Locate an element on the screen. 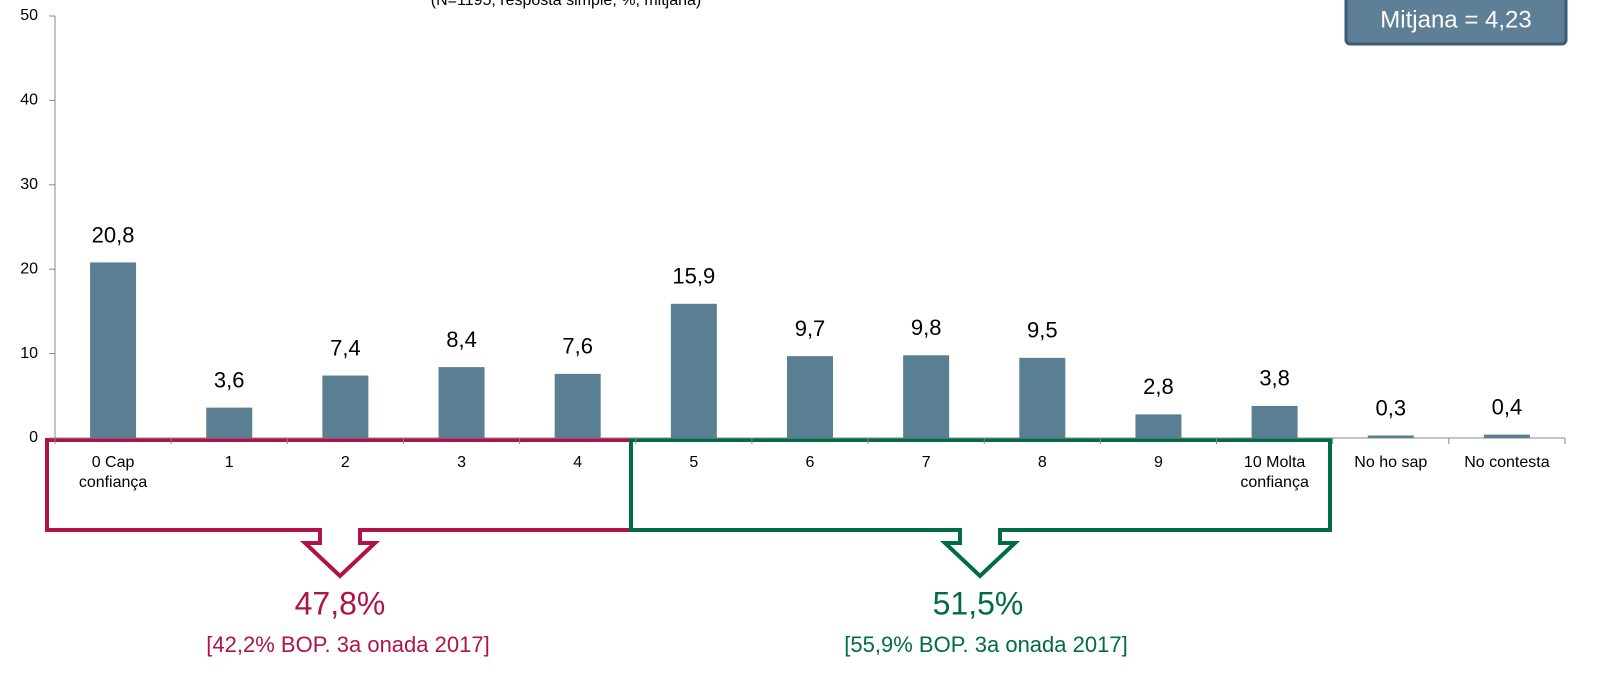 Image resolution: width=1623 pixels, height=683 pixels. value-label: 0,4 is located at coordinates (1507, 406).